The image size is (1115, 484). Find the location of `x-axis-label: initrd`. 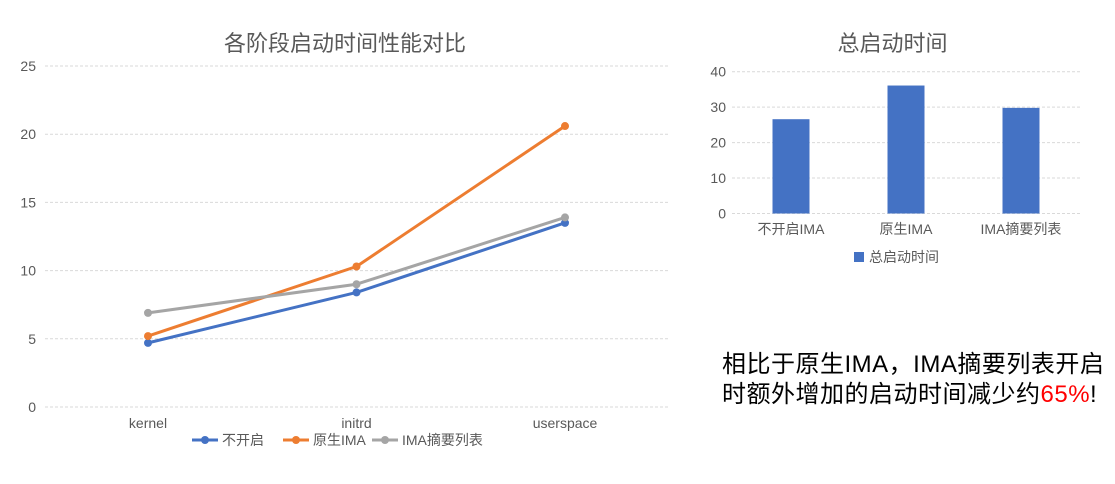

x-axis-label: initrd is located at coordinates (356, 423).